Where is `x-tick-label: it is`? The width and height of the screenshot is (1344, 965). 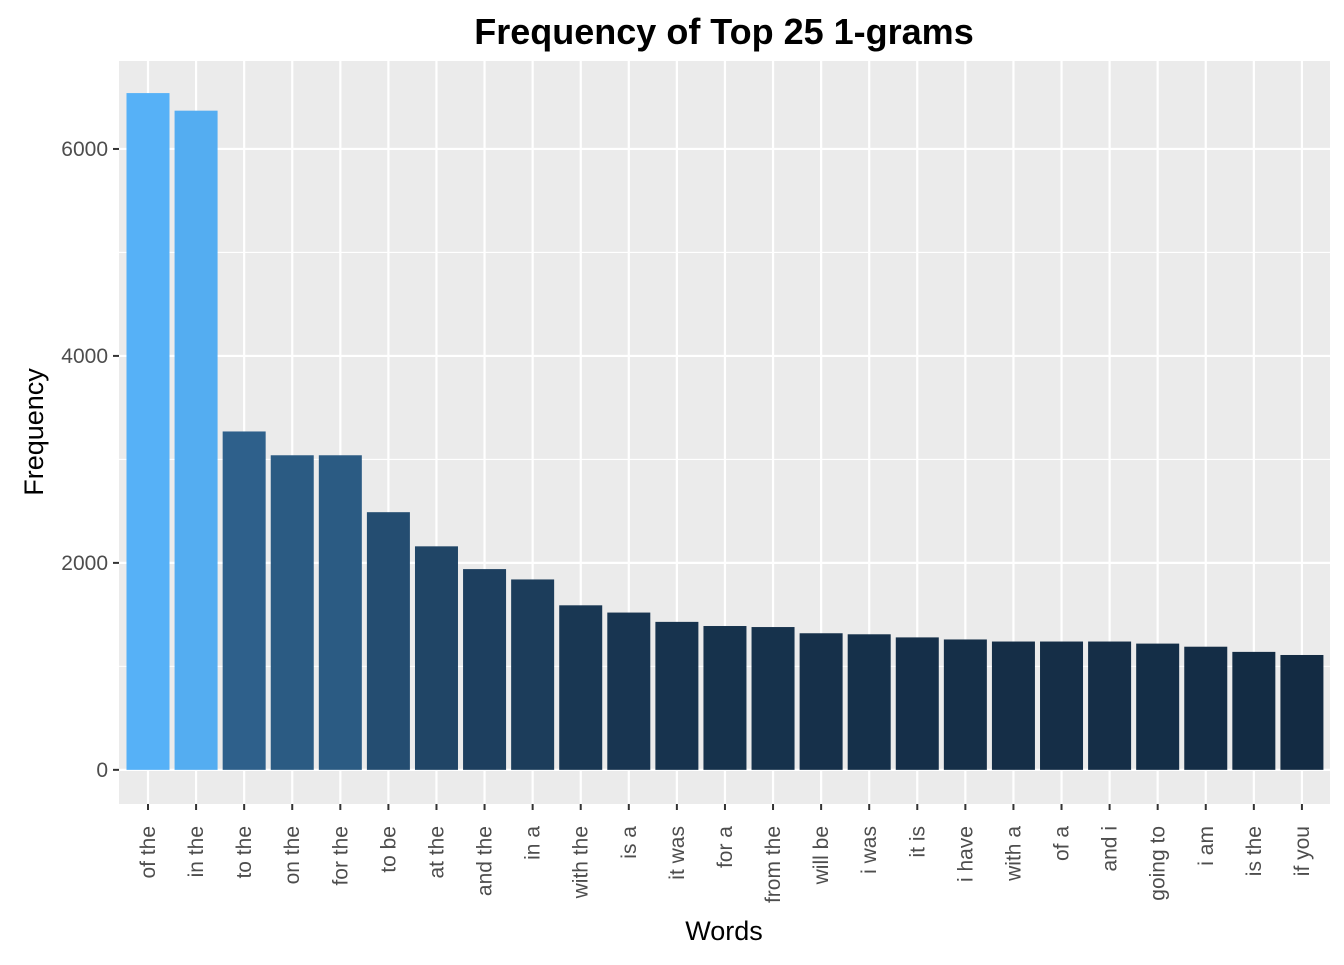 x-tick-label: it is is located at coordinates (917, 842).